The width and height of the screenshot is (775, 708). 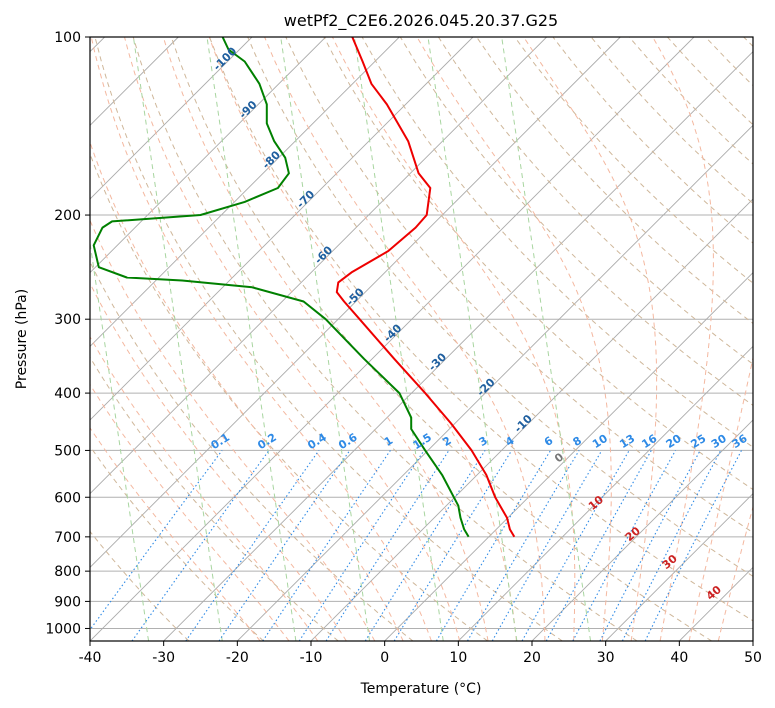 I want to click on x-tick-label: -40, so click(x=90, y=658).